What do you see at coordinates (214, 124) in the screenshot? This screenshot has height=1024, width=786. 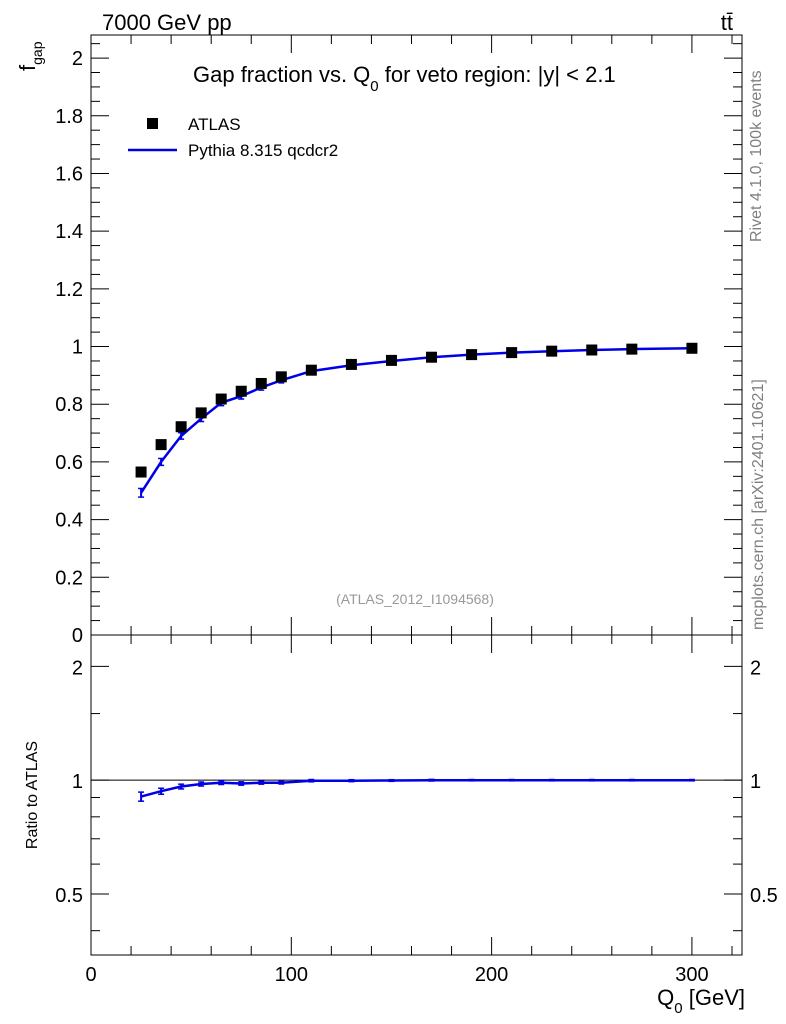 I see `legend-atlas-label: ATLAS` at bounding box center [214, 124].